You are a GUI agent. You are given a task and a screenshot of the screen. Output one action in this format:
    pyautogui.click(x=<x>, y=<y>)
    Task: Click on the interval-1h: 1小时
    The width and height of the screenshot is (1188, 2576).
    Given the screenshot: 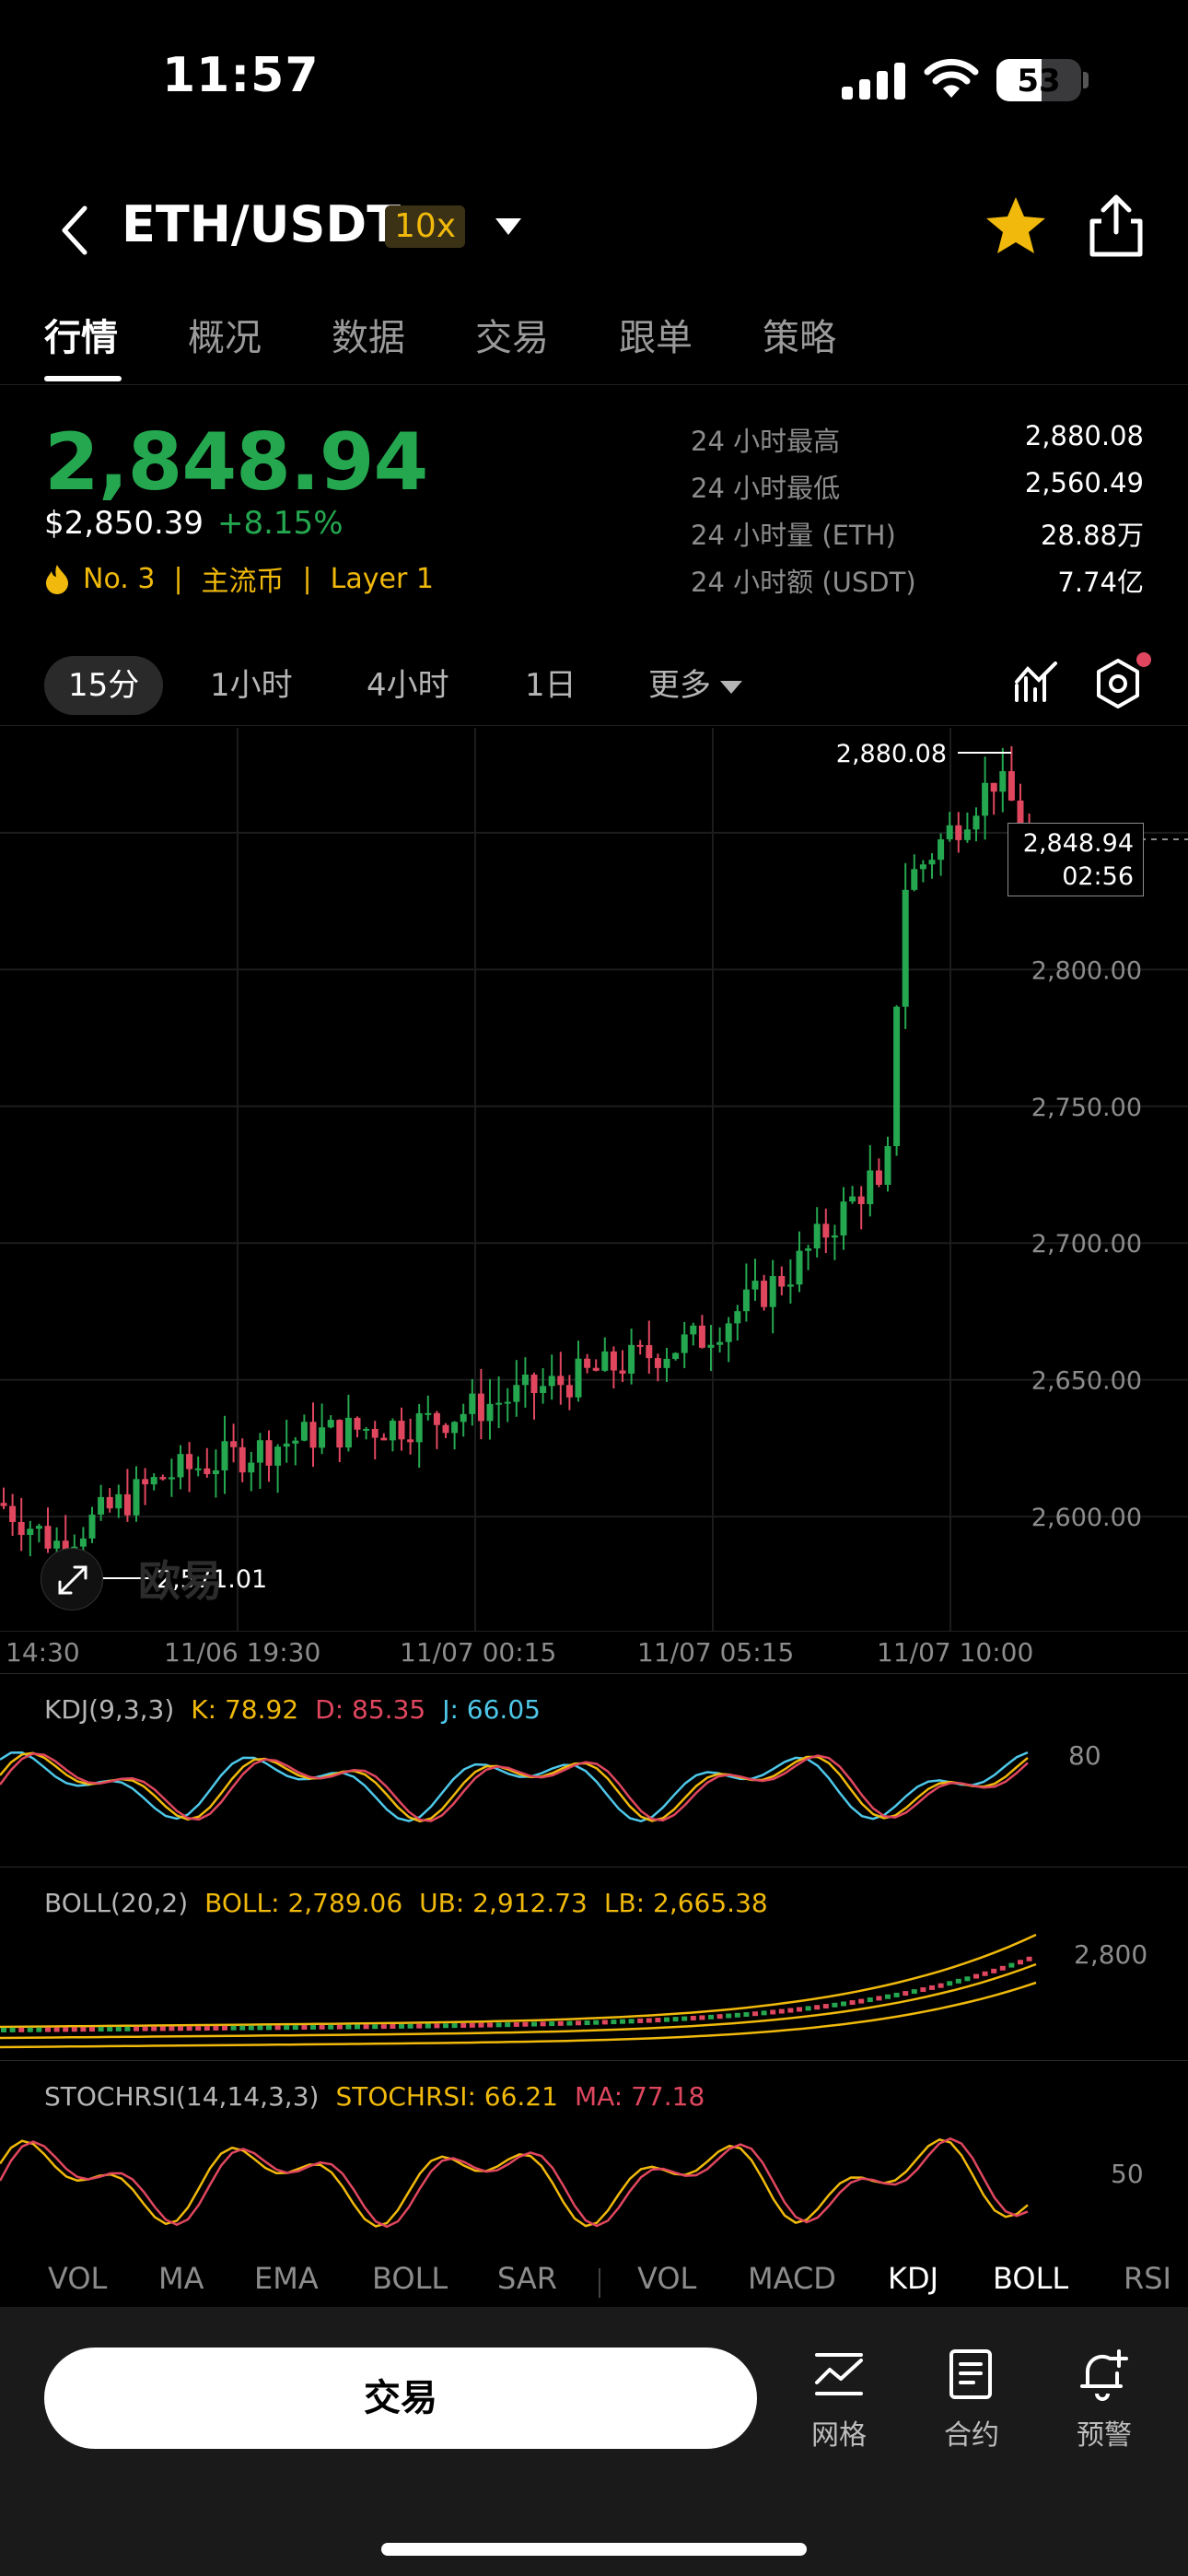 What is the action you would take?
    pyautogui.click(x=251, y=685)
    